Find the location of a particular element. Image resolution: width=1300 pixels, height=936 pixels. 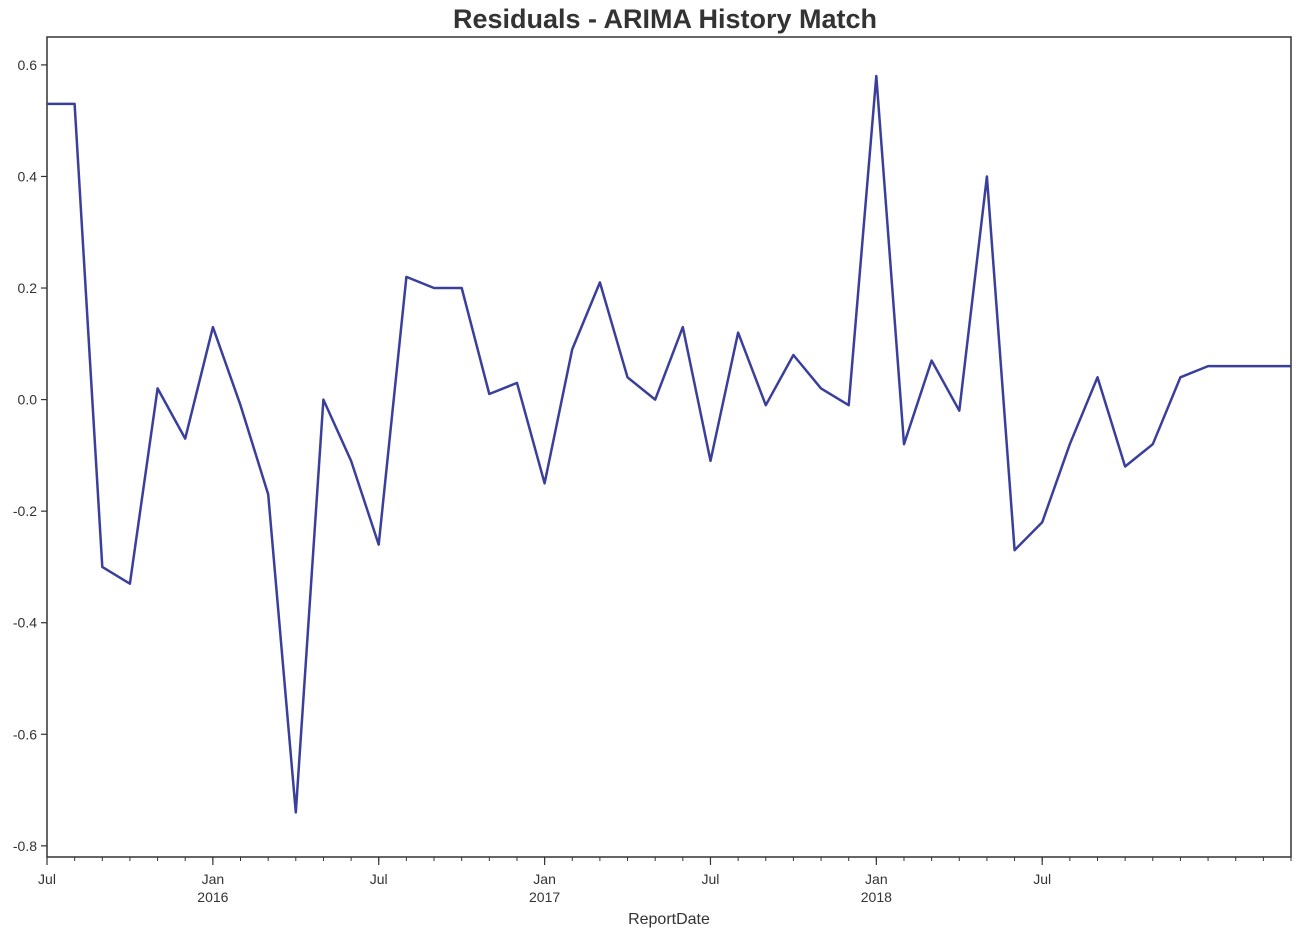

x-axis-label: ReportDate is located at coordinates (669, 919).